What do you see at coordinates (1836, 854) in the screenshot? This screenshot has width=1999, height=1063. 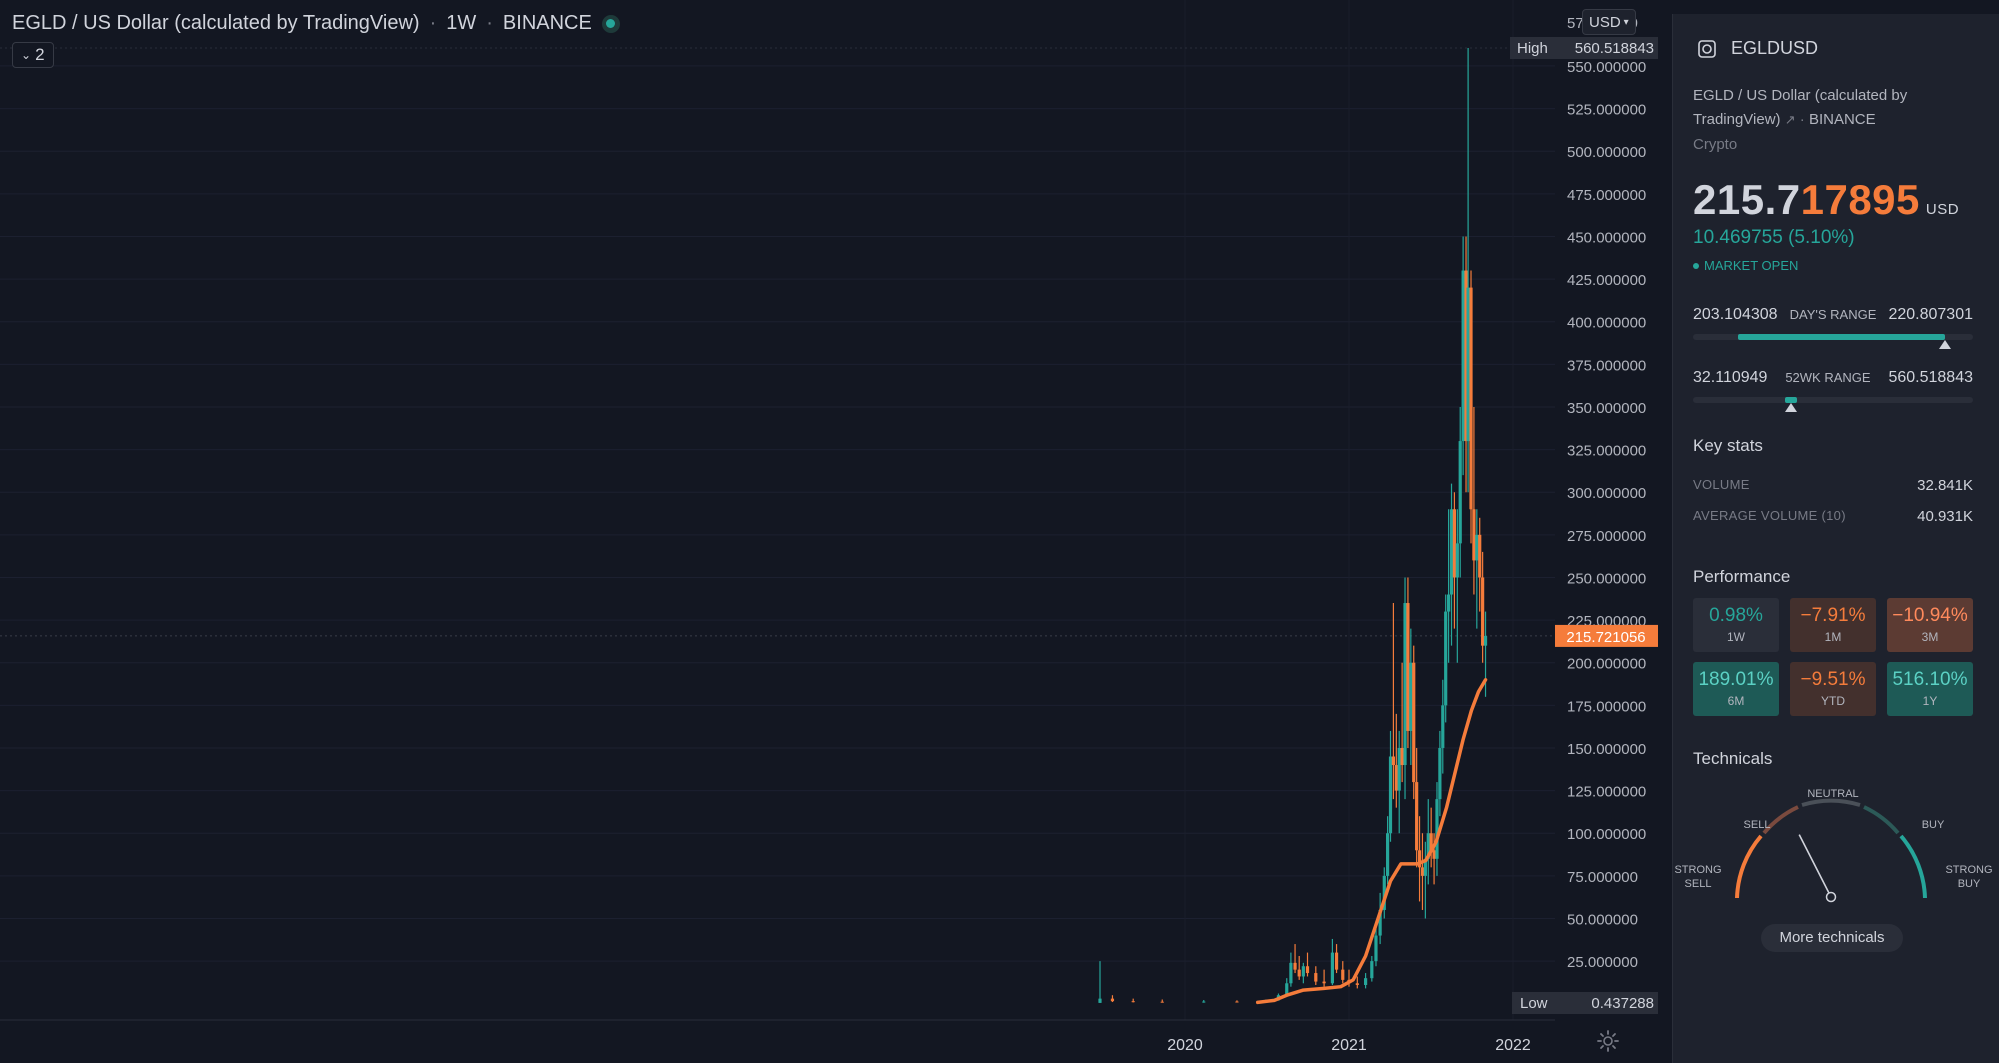 I see `technicals-gauge` at bounding box center [1836, 854].